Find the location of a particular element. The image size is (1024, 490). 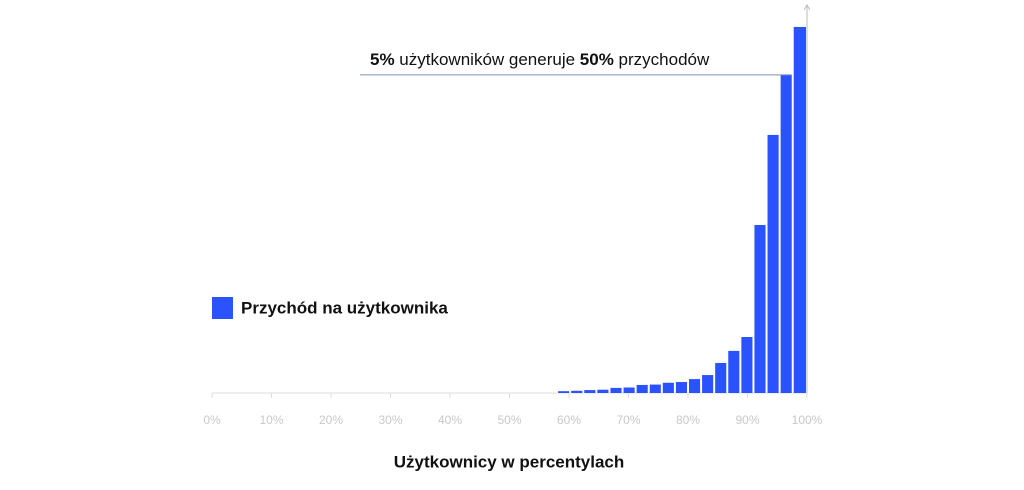

annotation: 5% użytkowników generuje 50% przychodów is located at coordinates (540, 59).